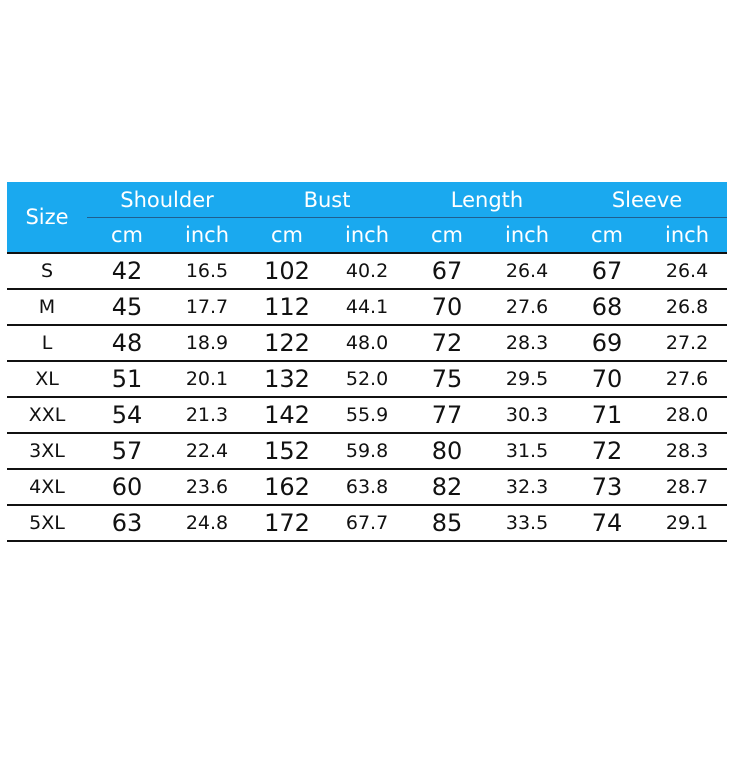  What do you see at coordinates (607, 379) in the screenshot?
I see `sleeve-cm-cell: 70` at bounding box center [607, 379].